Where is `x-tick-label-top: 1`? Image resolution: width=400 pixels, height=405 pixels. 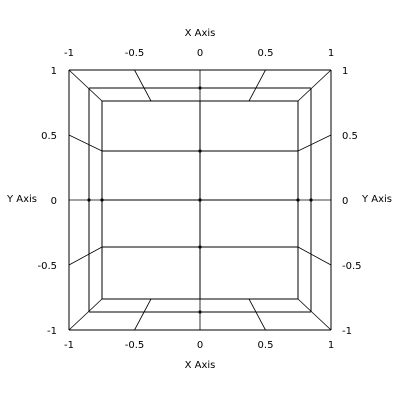
x-tick-label-top: 1 is located at coordinates (331, 53).